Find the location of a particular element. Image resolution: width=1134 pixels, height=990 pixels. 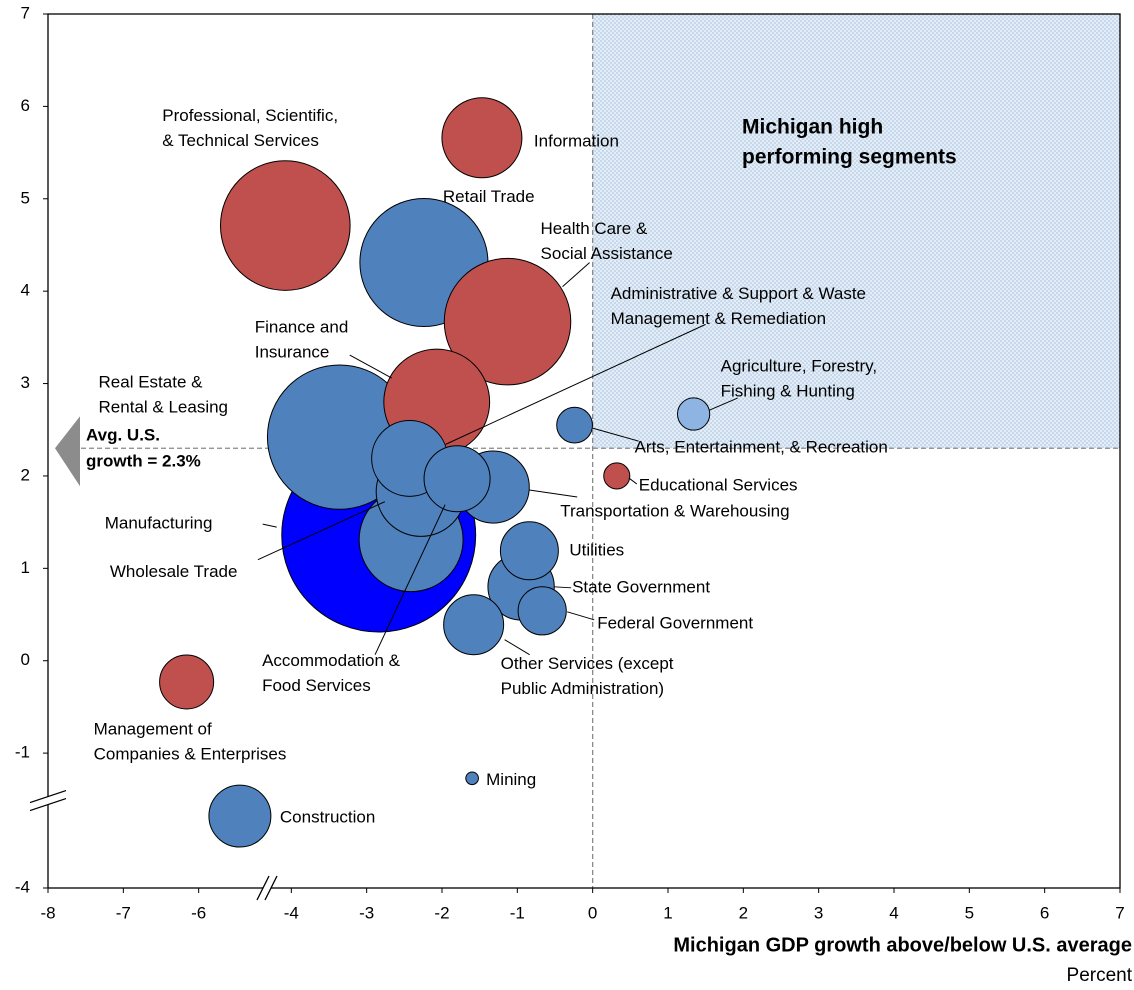

y-tick-label: 3 is located at coordinates (25, 382).